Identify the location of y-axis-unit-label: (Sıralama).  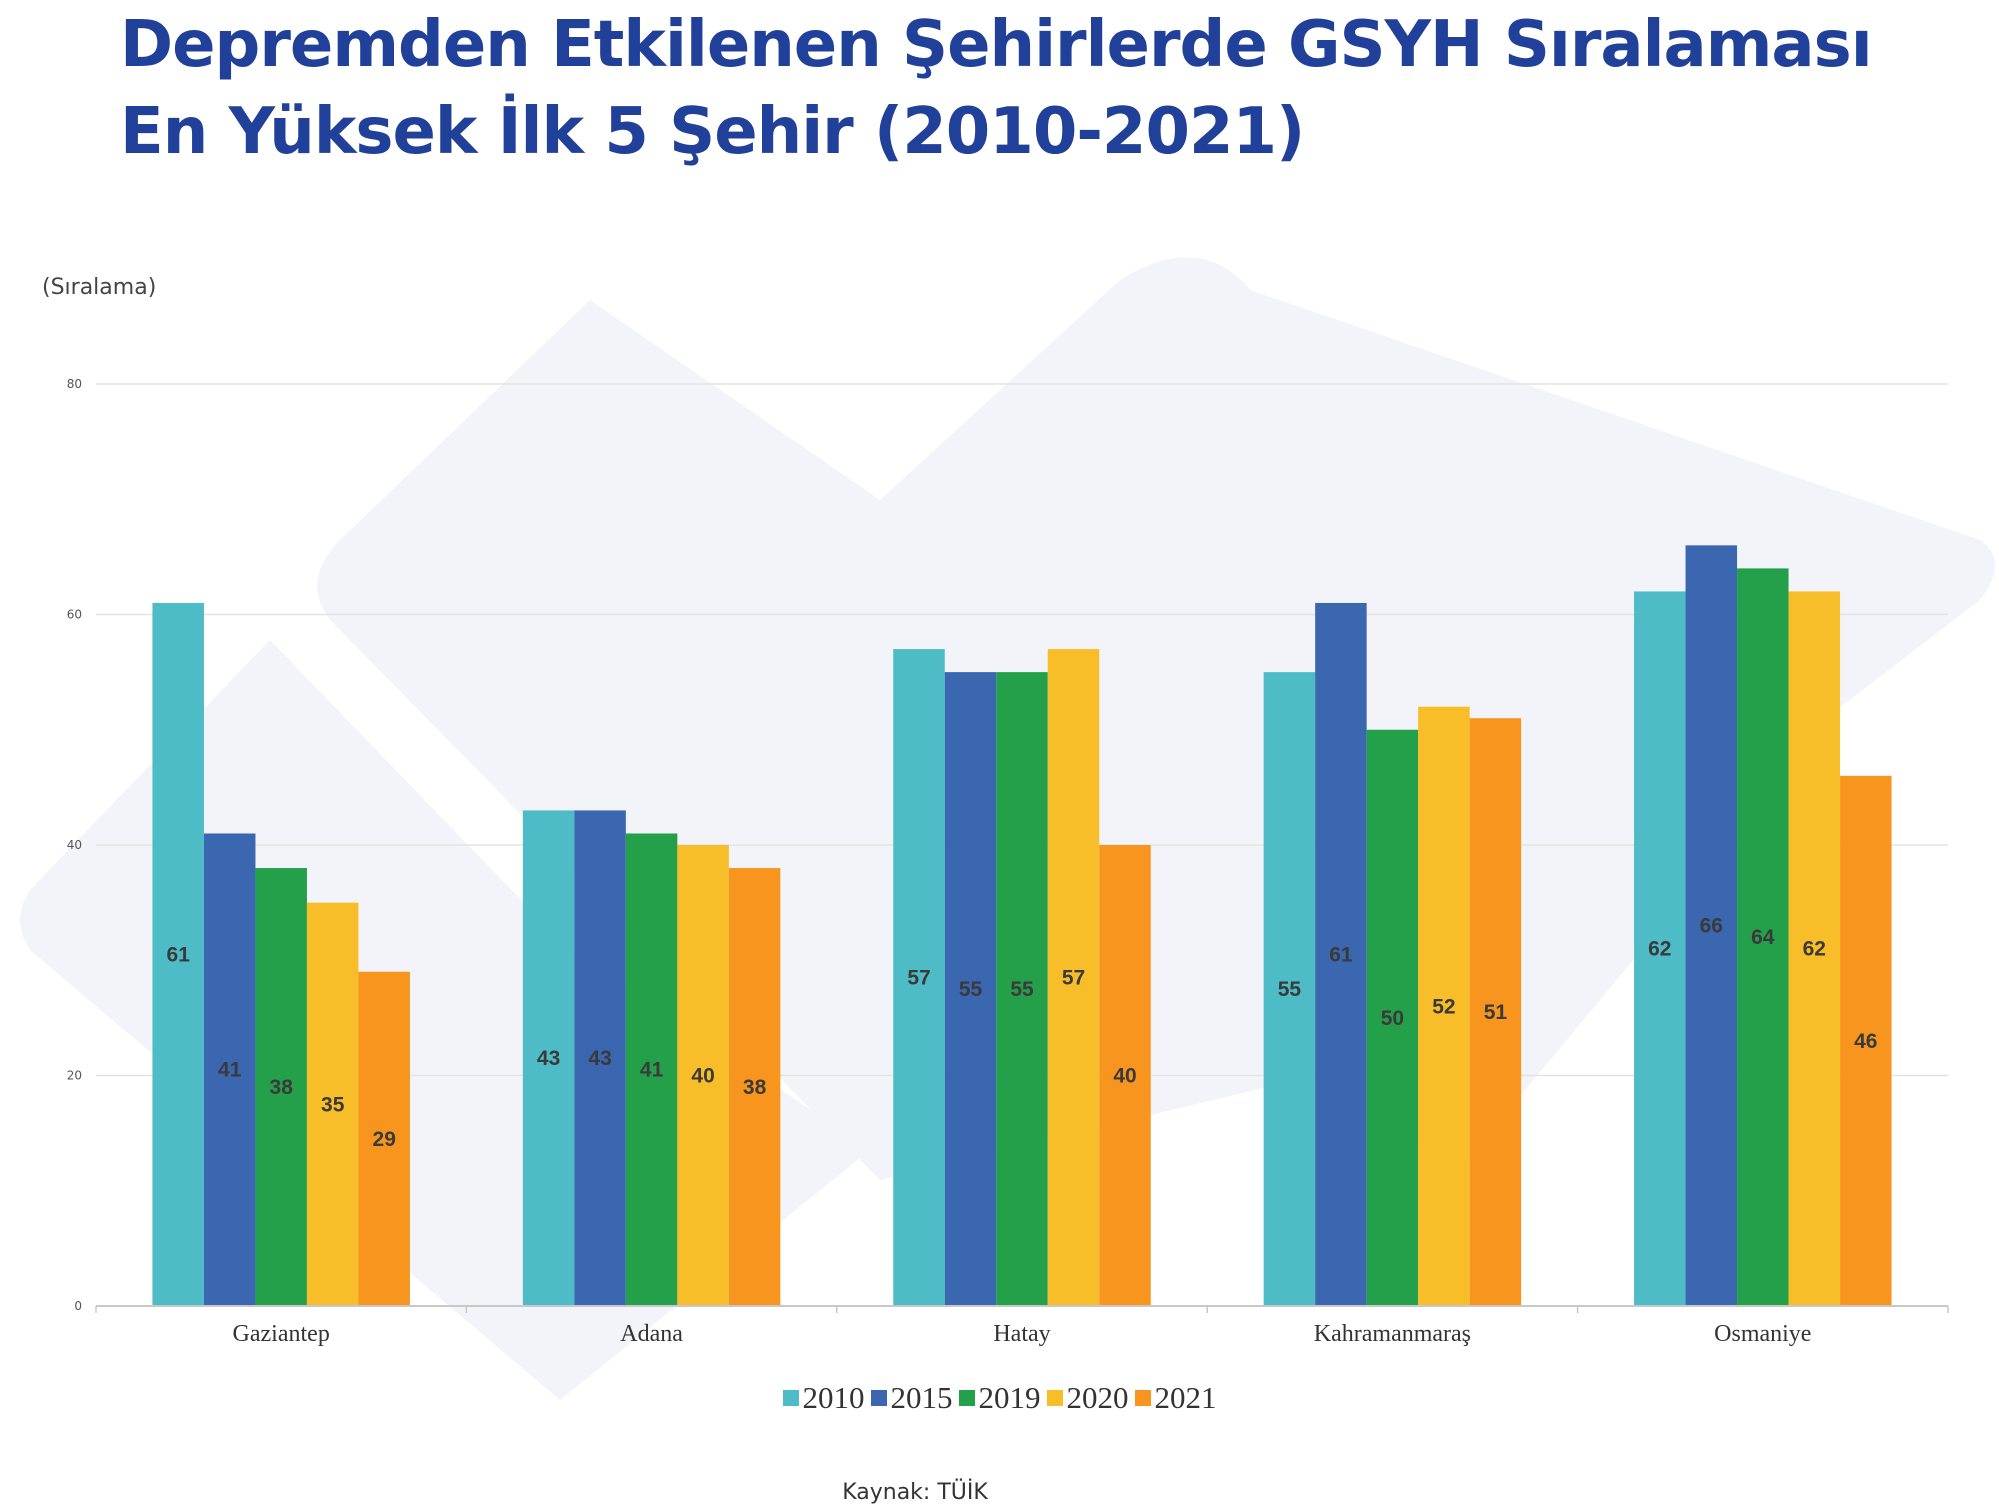
(99, 287).